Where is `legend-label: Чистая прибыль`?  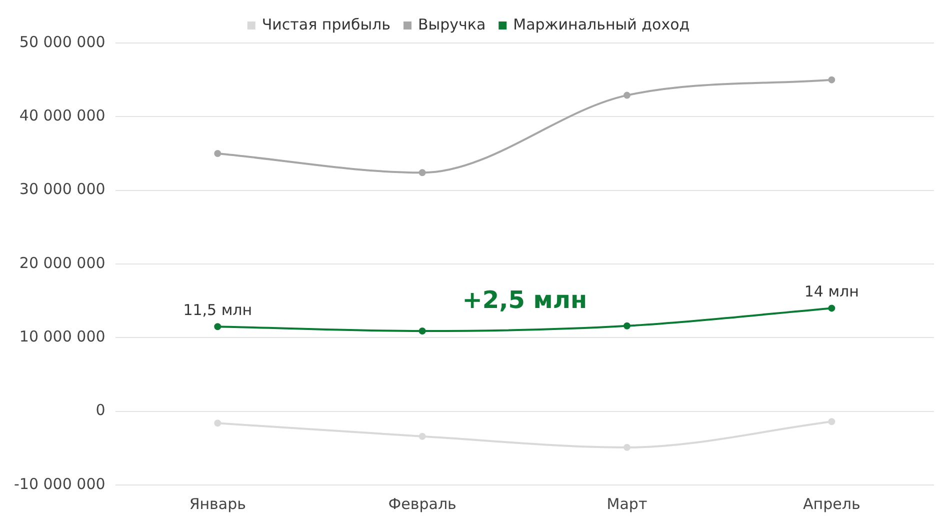
legend-label: Чистая прибыль is located at coordinates (326, 24).